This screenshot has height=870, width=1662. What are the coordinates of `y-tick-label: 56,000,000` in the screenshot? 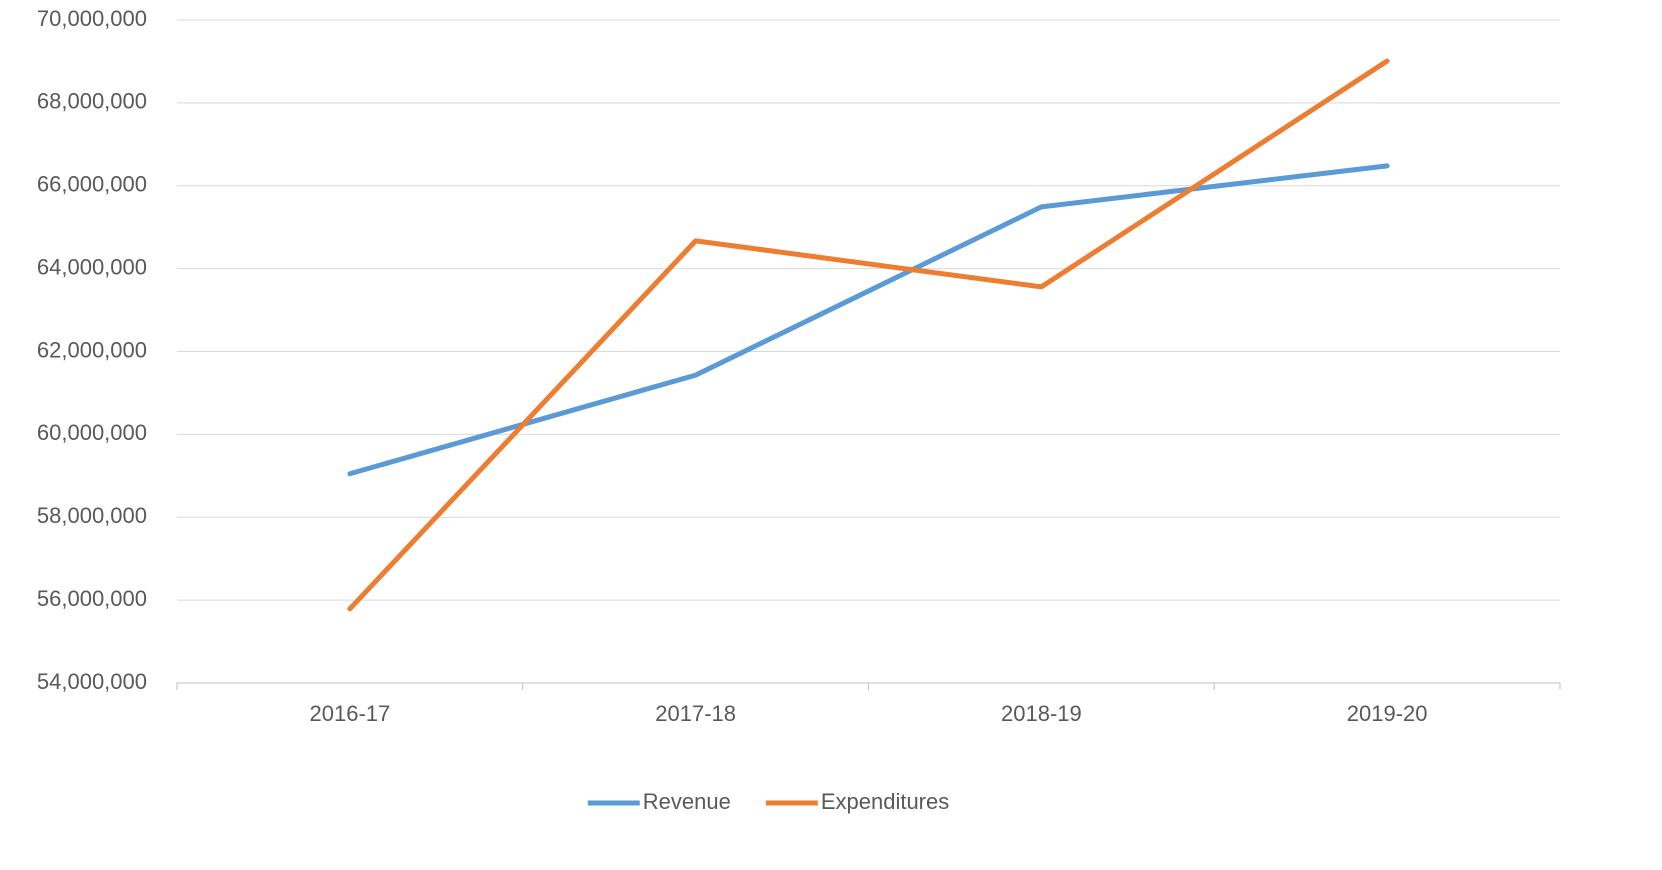 It's located at (92, 598).